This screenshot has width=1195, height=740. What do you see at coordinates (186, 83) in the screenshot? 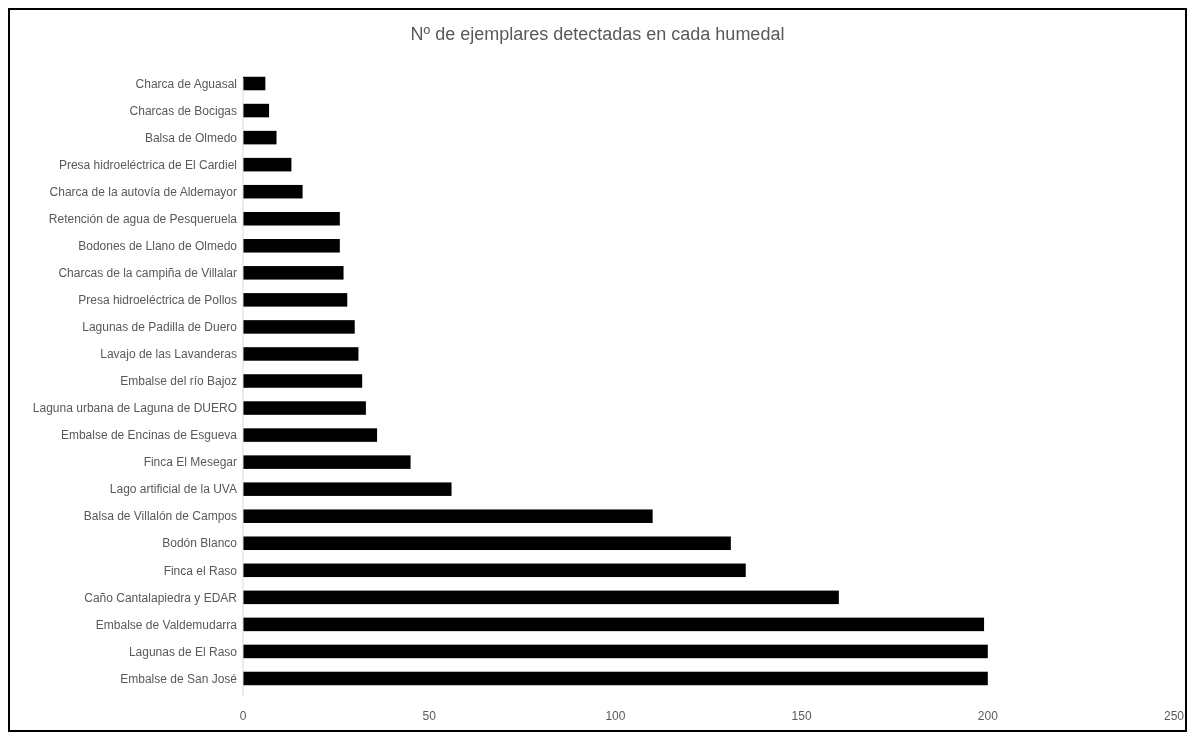
I see `y-tick-label: Charca de Aguasal` at bounding box center [186, 83].